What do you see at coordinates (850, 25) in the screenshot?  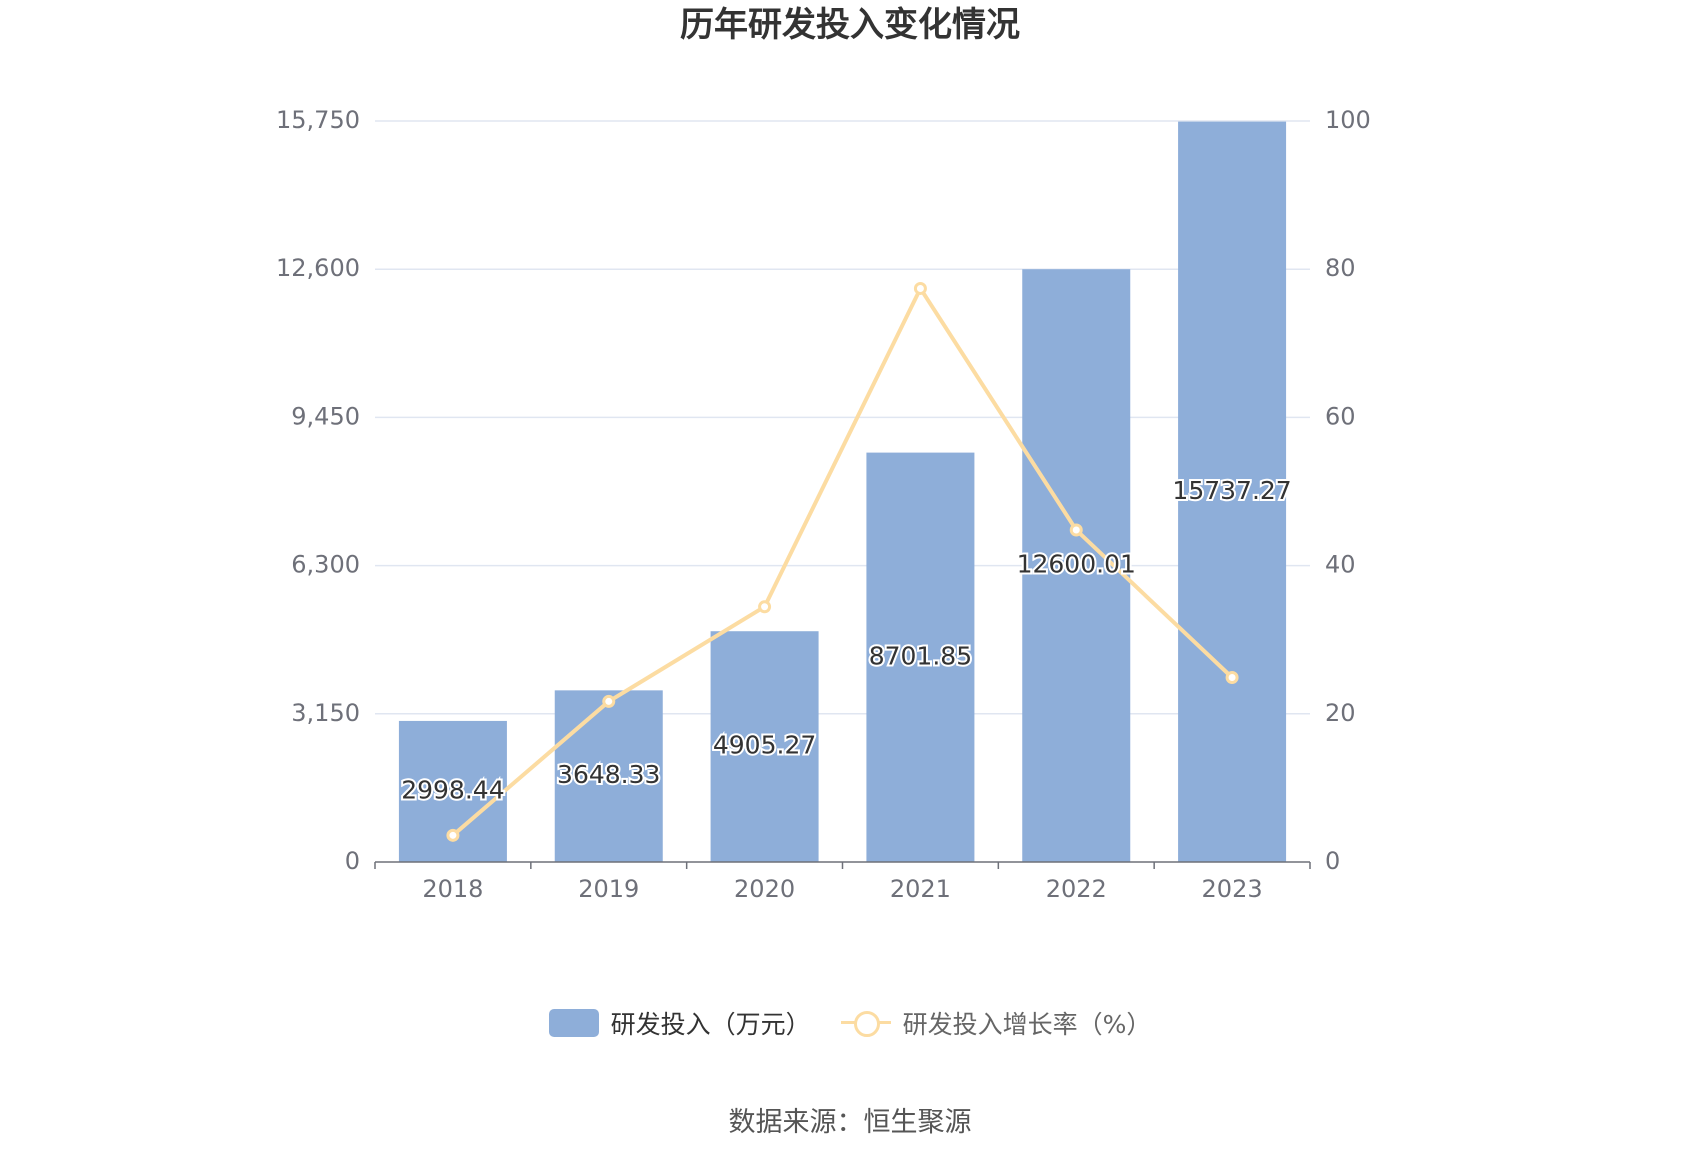 I see `chart-title: 历年研发投入变化情况` at bounding box center [850, 25].